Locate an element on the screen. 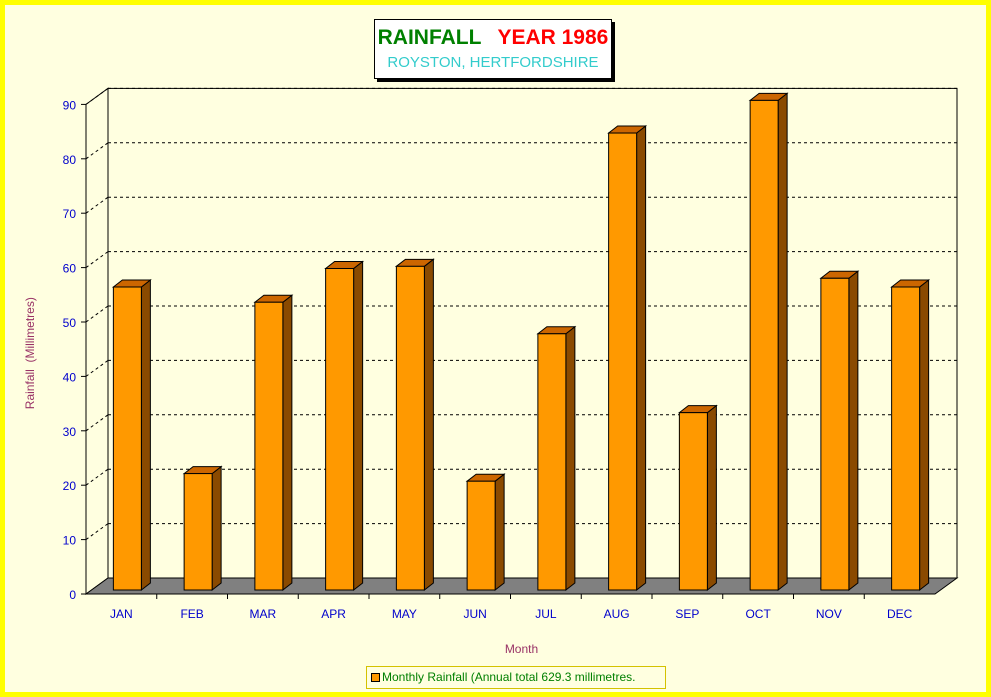 The width and height of the screenshot is (991, 697). x-tick-label: APR is located at coordinates (333, 614).